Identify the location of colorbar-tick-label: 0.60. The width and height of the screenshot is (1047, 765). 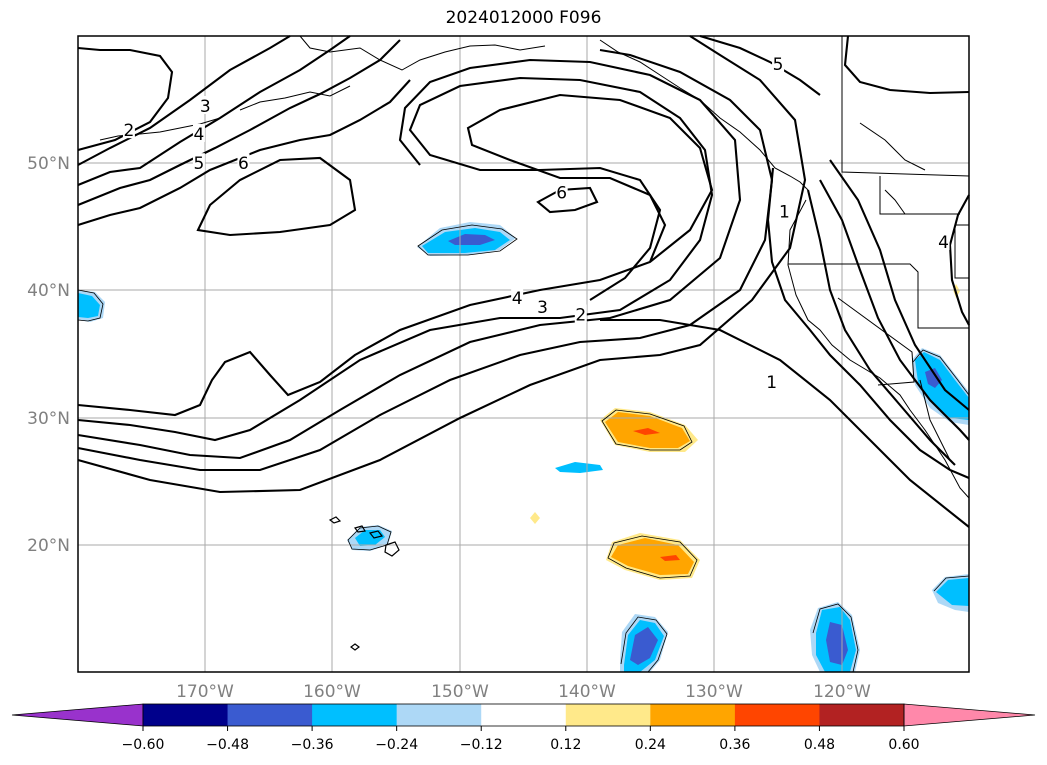
(903, 745).